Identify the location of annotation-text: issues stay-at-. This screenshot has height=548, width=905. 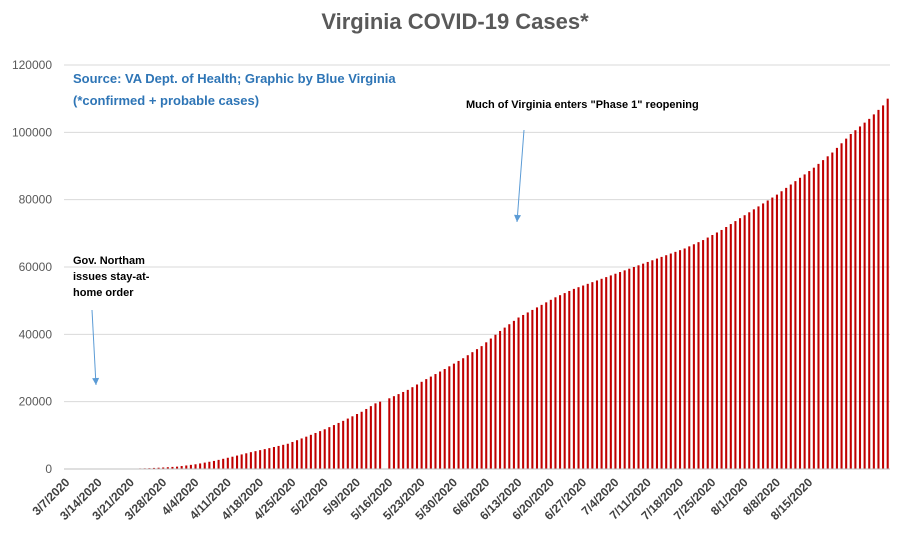
(111, 277).